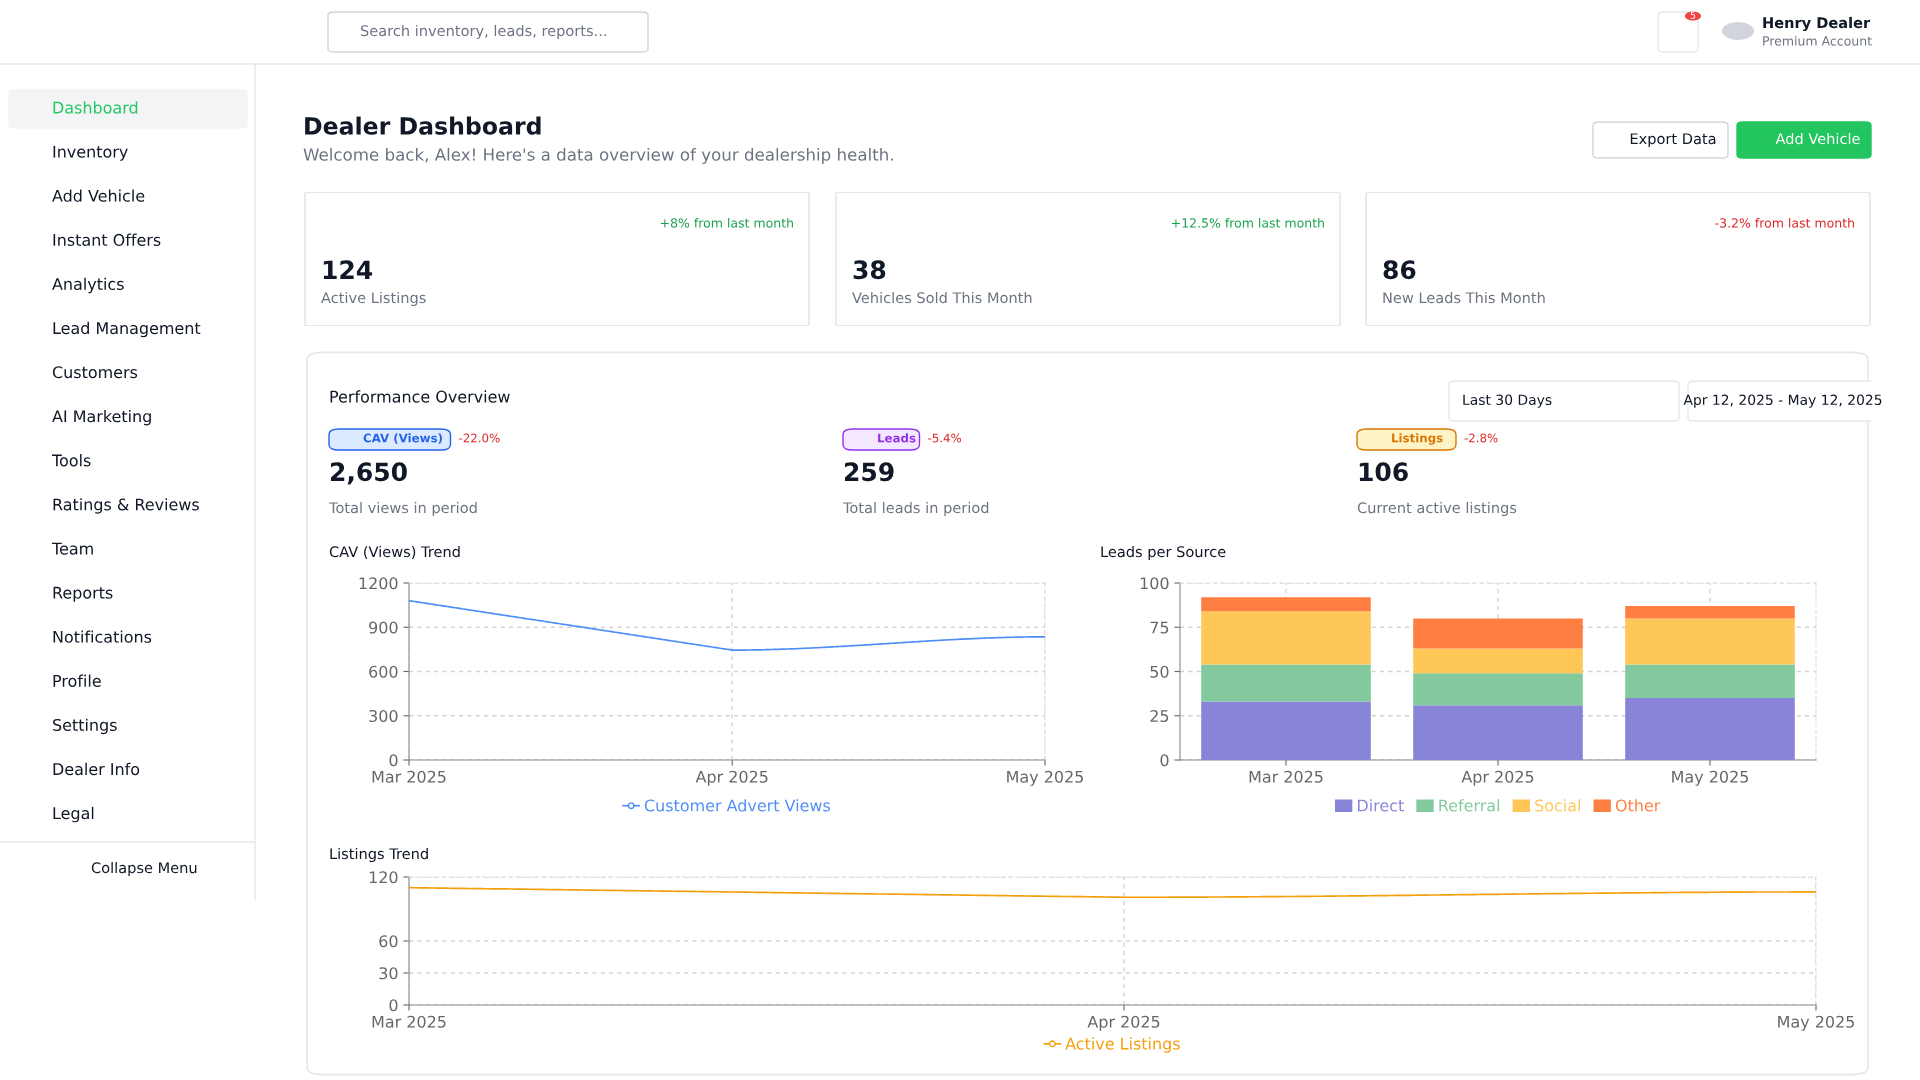  Describe the element at coordinates (1782, 401) in the screenshot. I see `text: Apr 12, 2025 - May 12, 2025` at that location.